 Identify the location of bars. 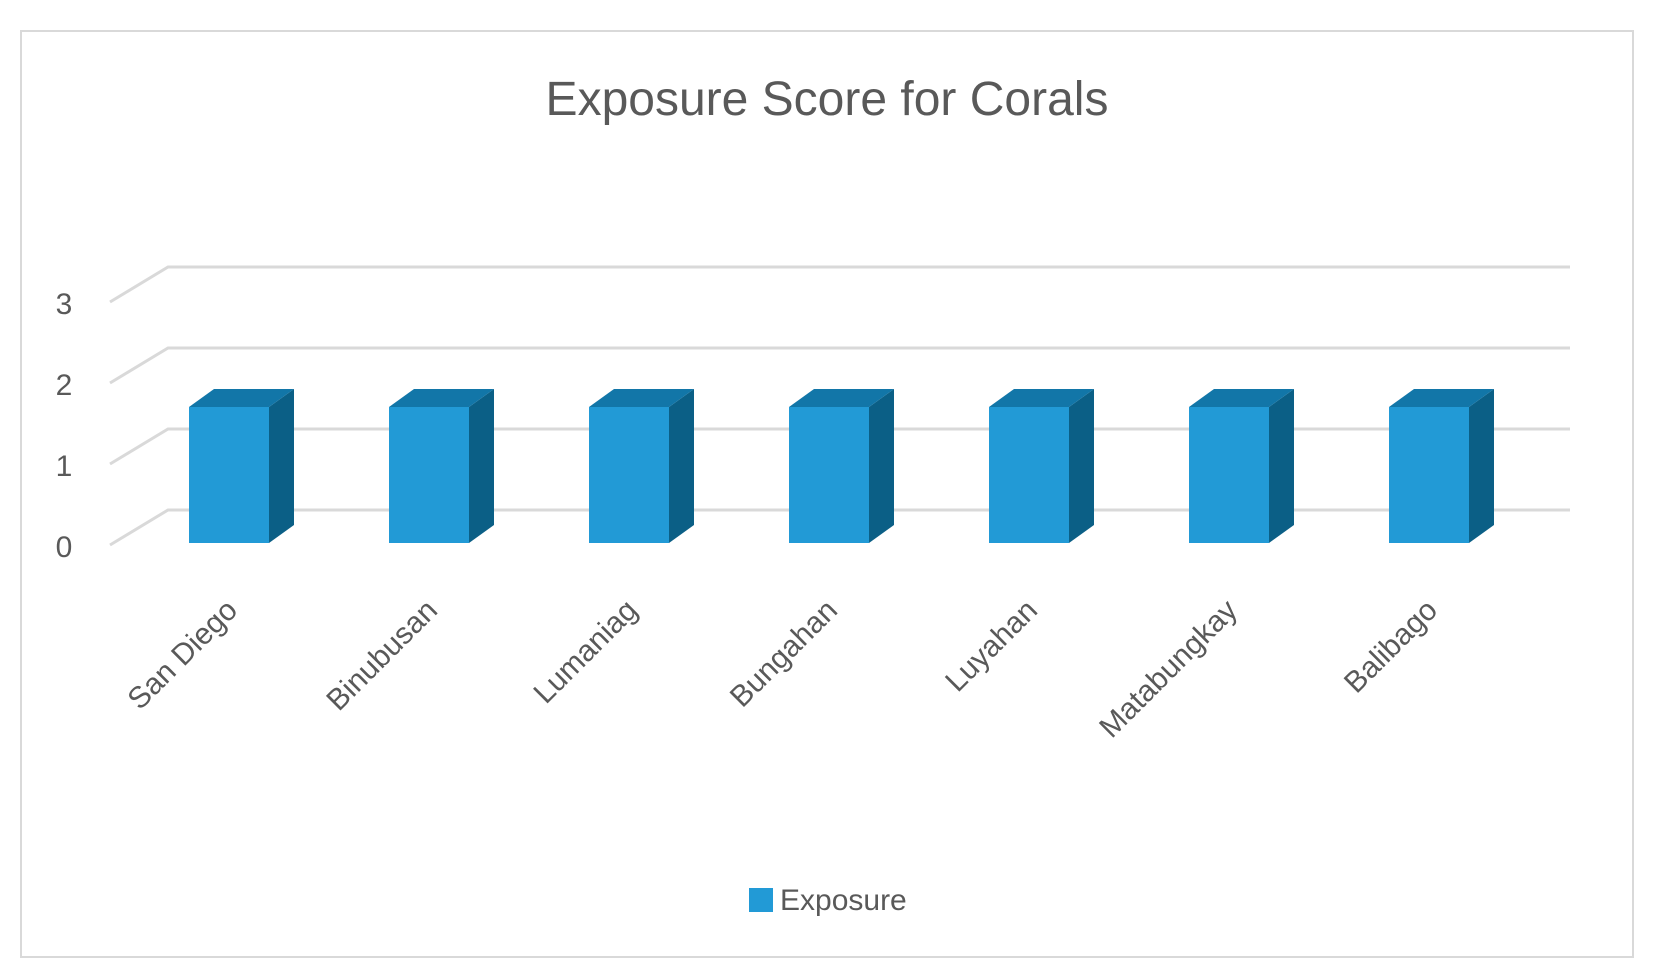
(841, 466).